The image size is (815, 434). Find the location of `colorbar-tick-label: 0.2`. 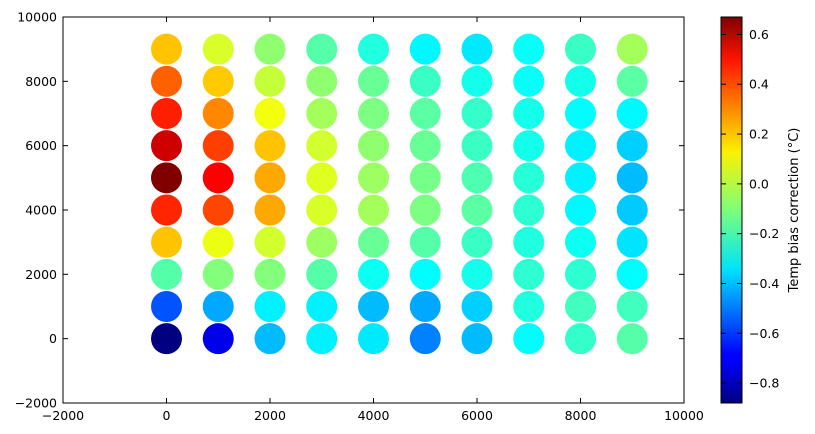

colorbar-tick-label: 0.2 is located at coordinates (759, 134).